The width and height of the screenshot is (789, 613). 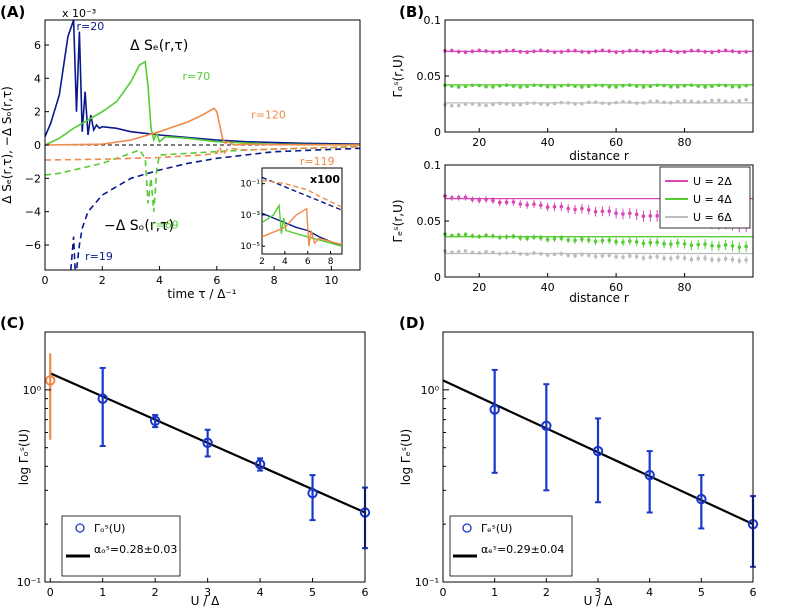 I want to click on x-tick-label: 60, so click(x=616, y=287).